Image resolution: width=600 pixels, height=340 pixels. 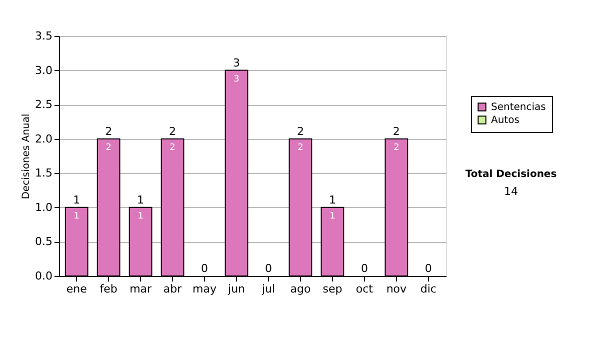 I want to click on x-tick-label: dic, so click(x=428, y=289).